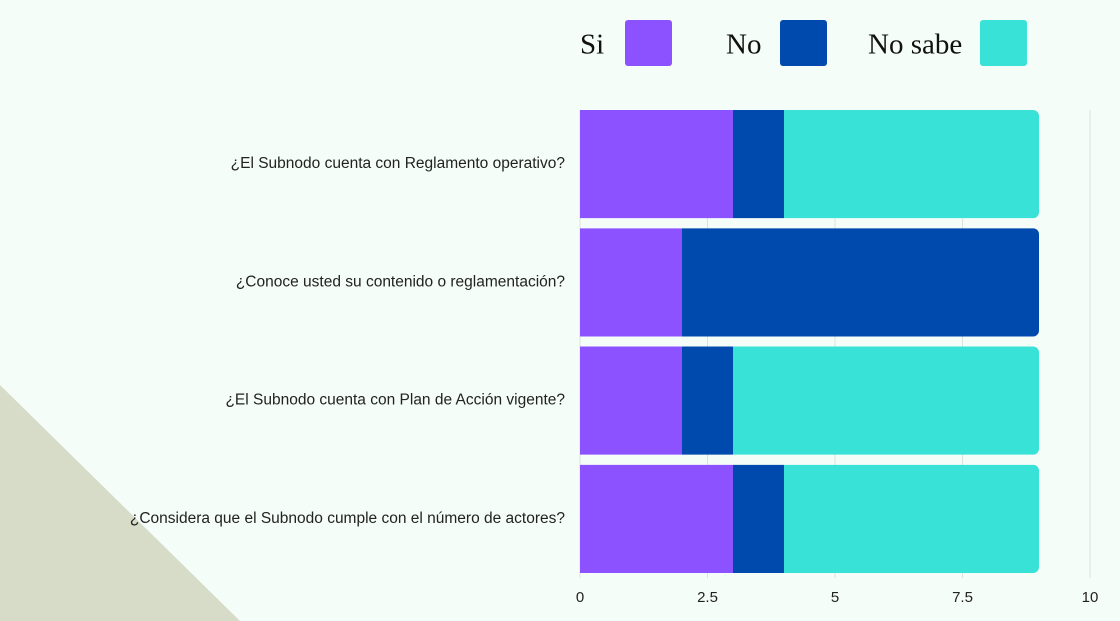 The image size is (1120, 621). I want to click on x-tick-label: 10, so click(1090, 597).